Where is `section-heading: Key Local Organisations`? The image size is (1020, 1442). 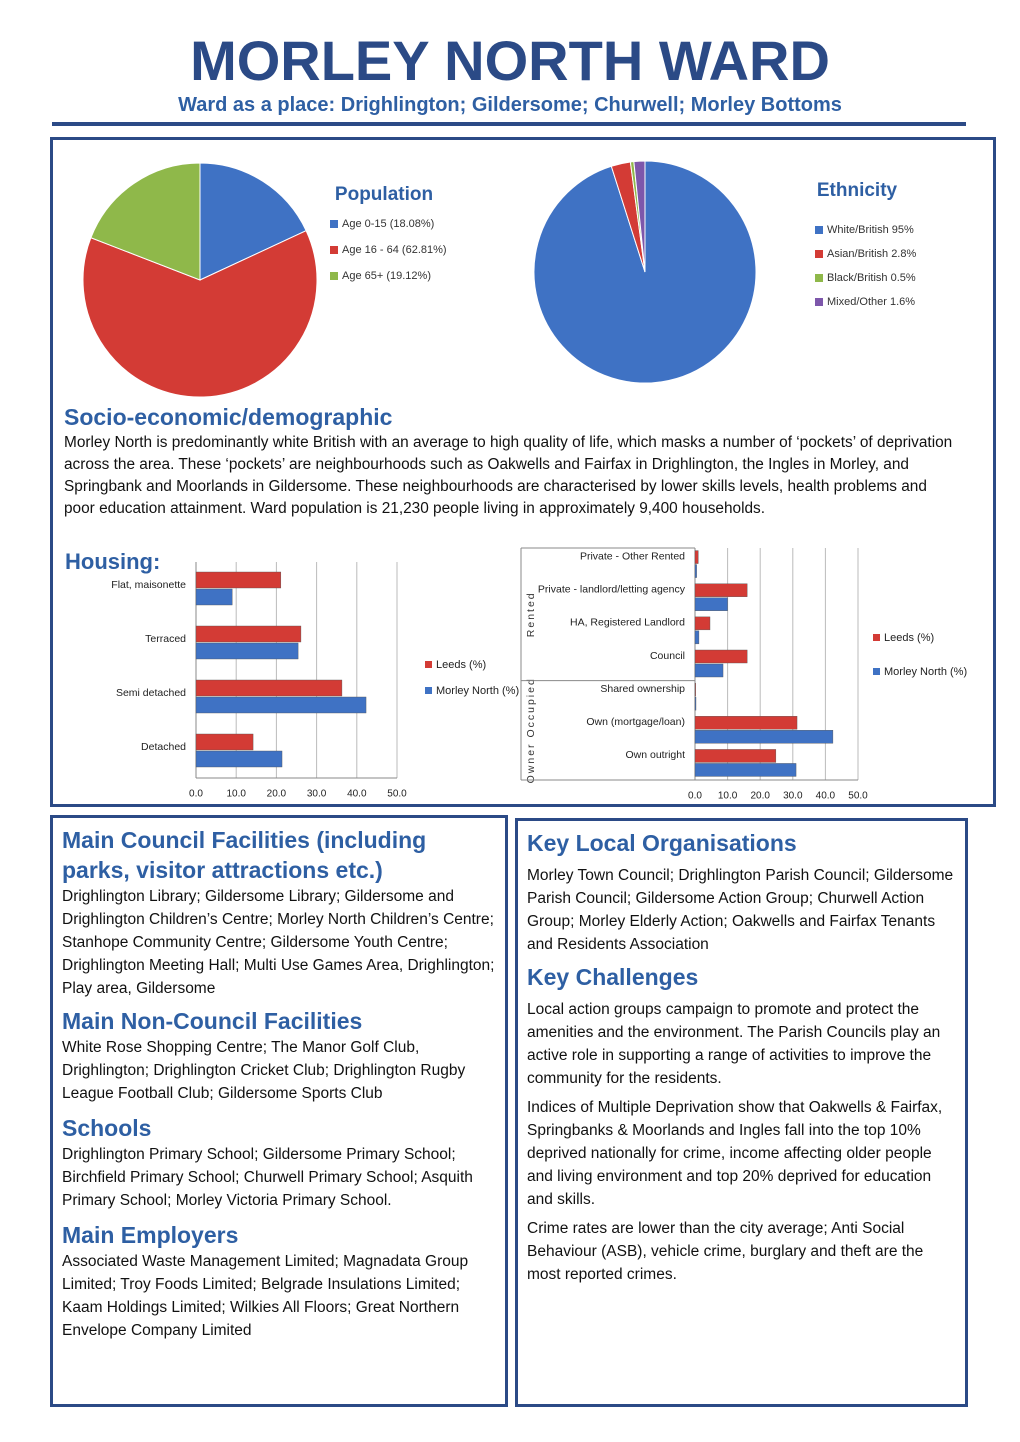 section-heading: Key Local Organisations is located at coordinates (662, 843).